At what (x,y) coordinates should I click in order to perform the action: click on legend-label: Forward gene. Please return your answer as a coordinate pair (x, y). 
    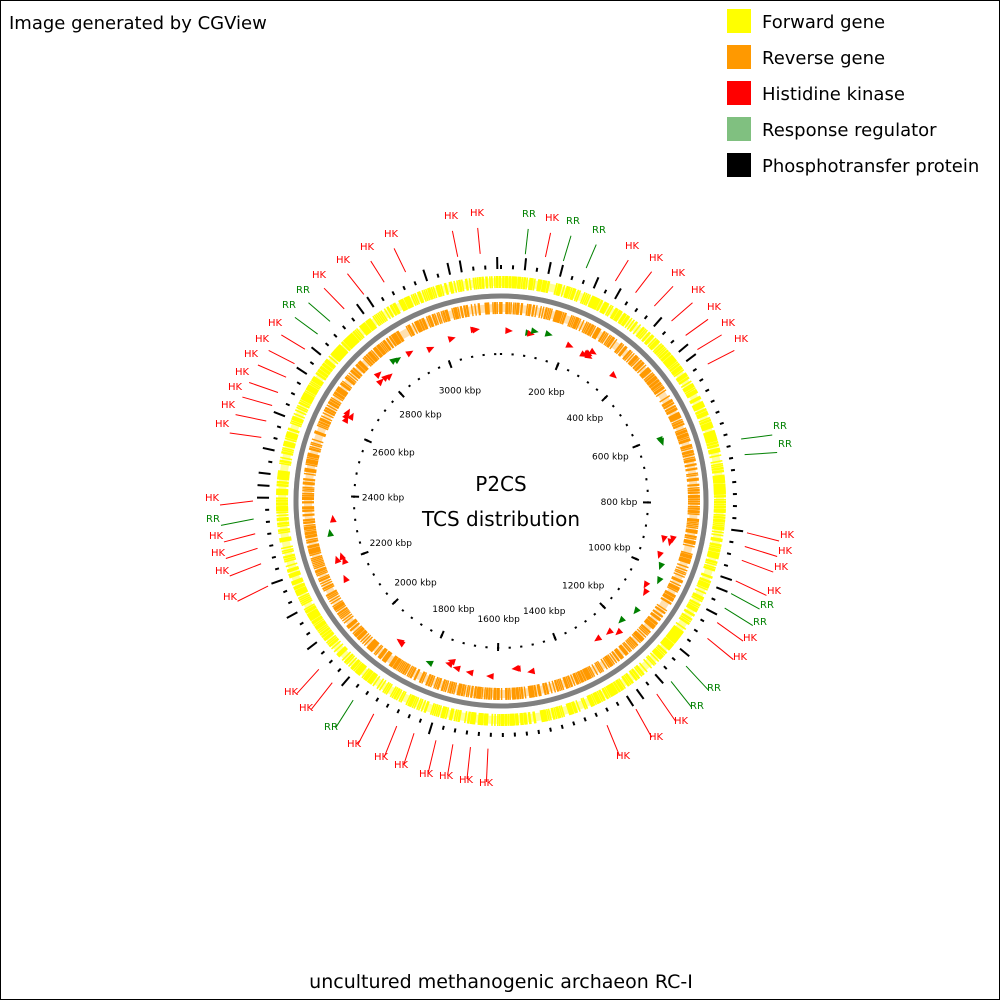
    Looking at the image, I should click on (823, 22).